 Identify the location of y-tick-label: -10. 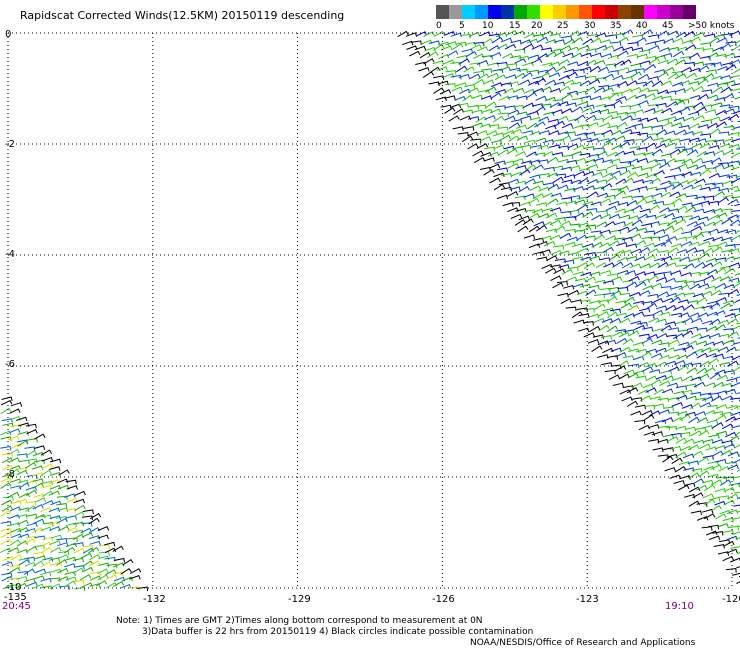
(13, 587).